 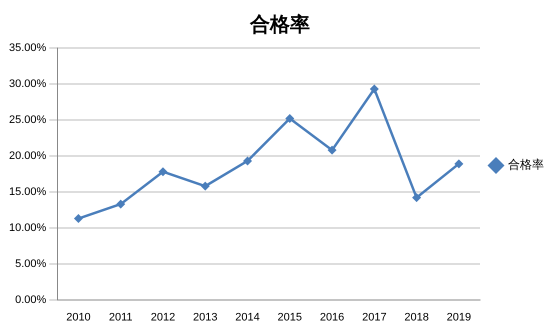 What do you see at coordinates (78, 317) in the screenshot?
I see `x-tick-label: 2010` at bounding box center [78, 317].